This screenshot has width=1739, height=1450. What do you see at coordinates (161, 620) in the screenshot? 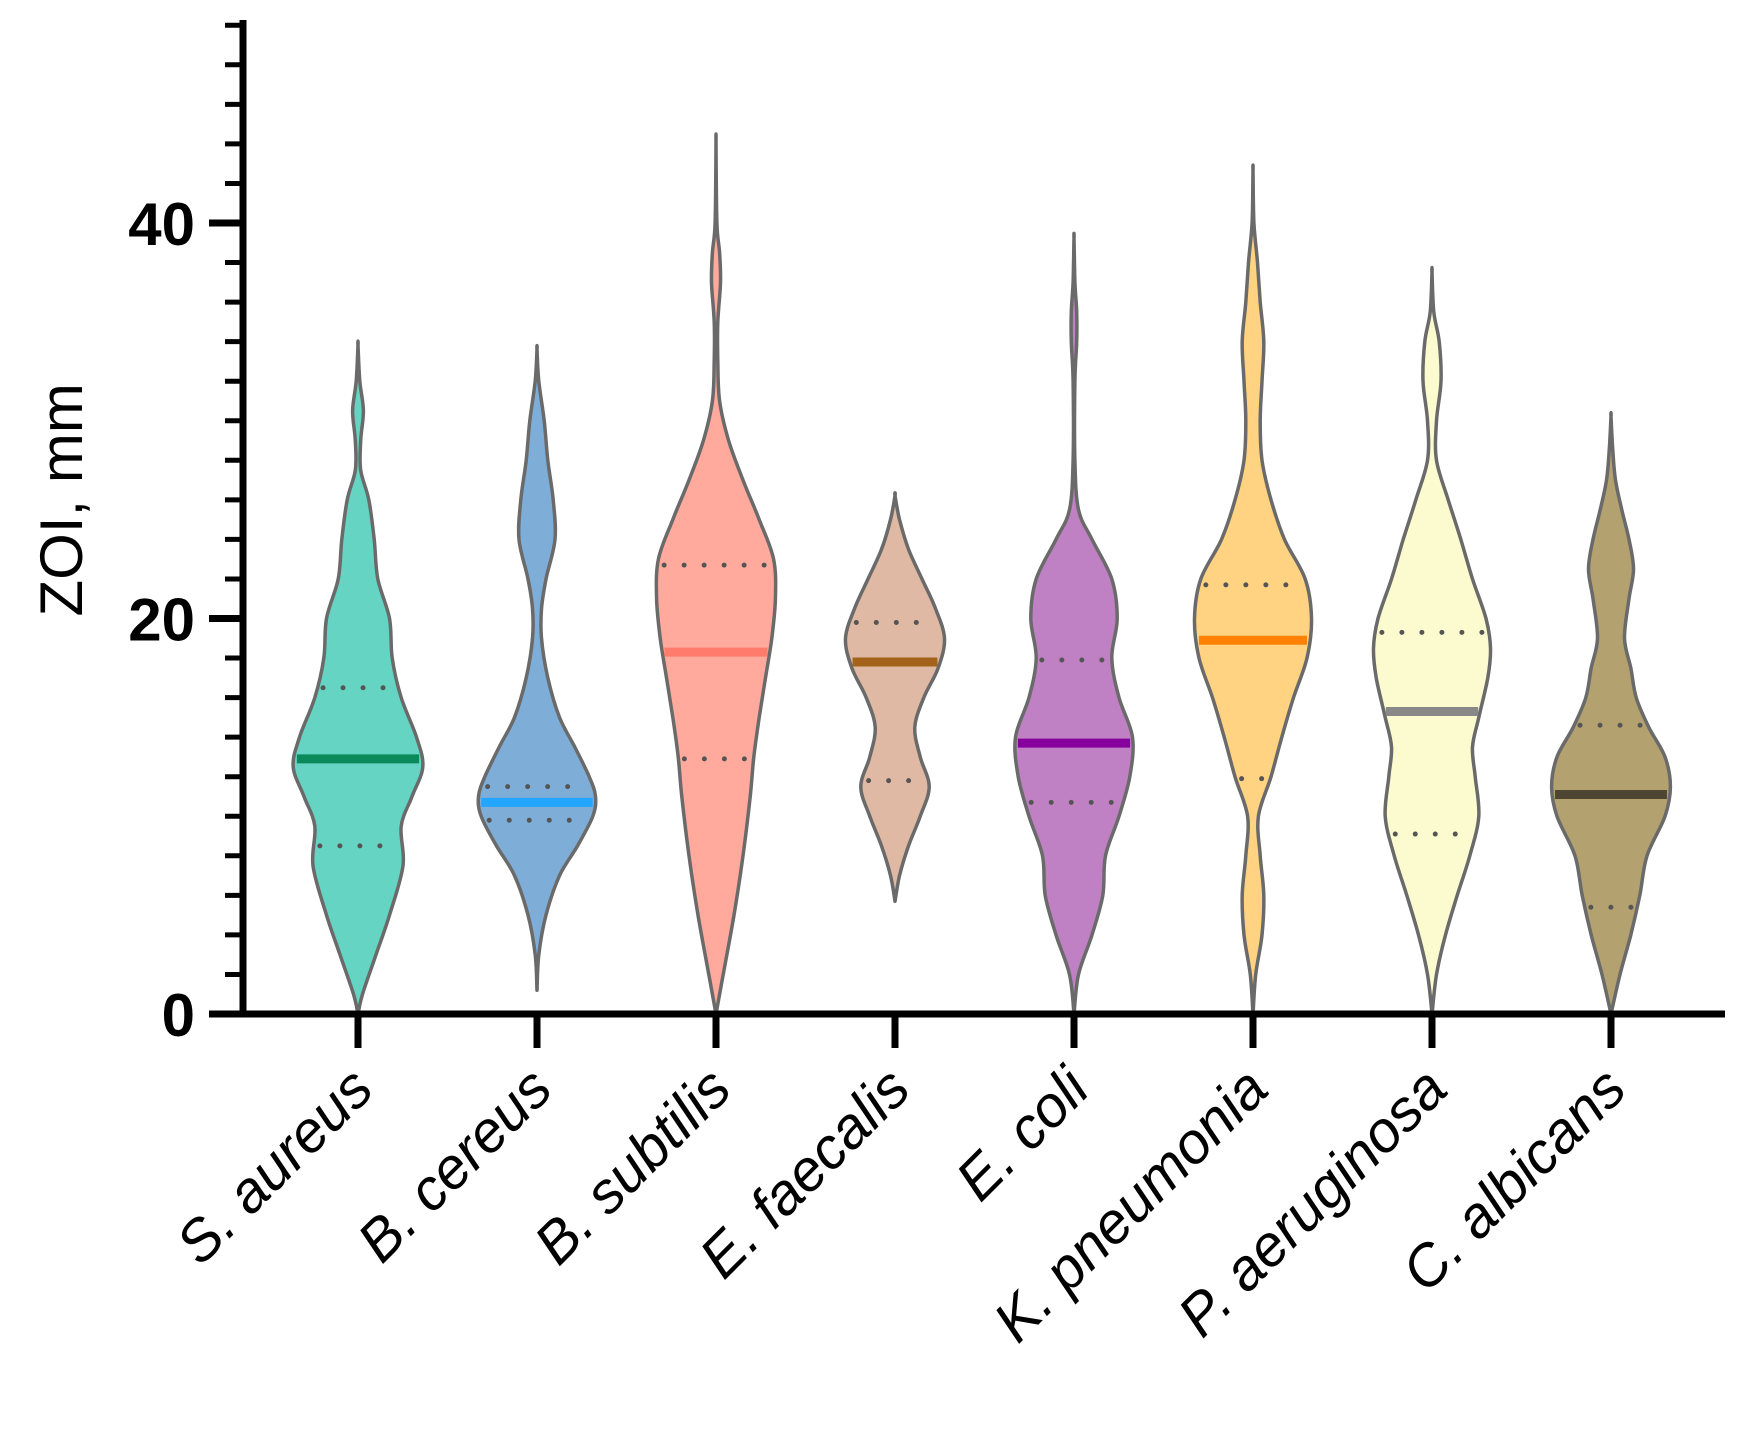
I see `y-tick-label-20: 20` at bounding box center [161, 620].